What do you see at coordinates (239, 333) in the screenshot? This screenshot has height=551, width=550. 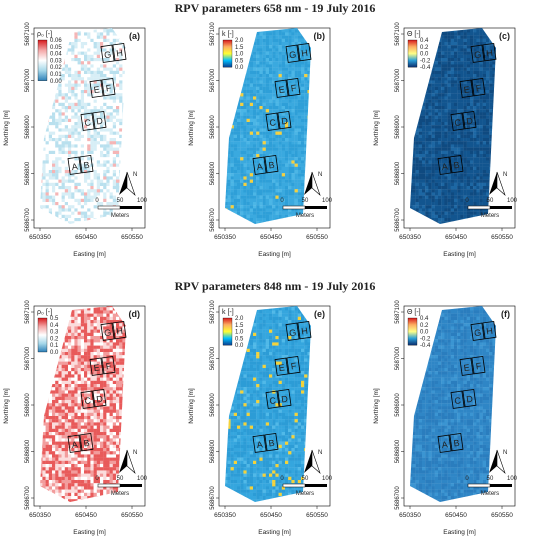 I see `legend-tick: 1.0` at bounding box center [239, 333].